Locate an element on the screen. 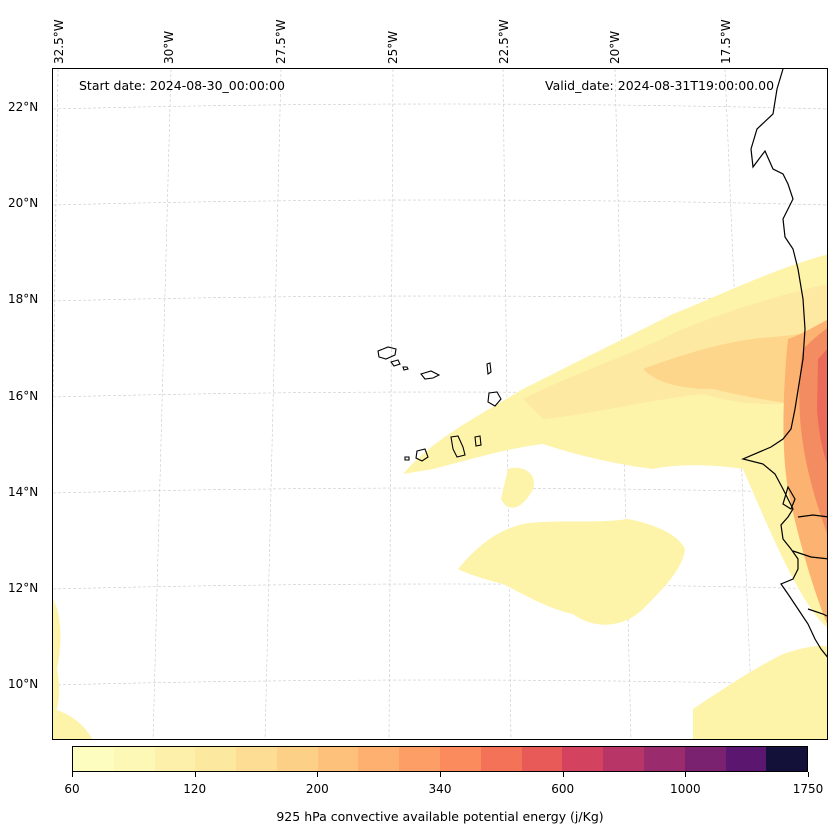 The height and width of the screenshot is (836, 837). cape-band-mid is located at coordinates (735, 368).